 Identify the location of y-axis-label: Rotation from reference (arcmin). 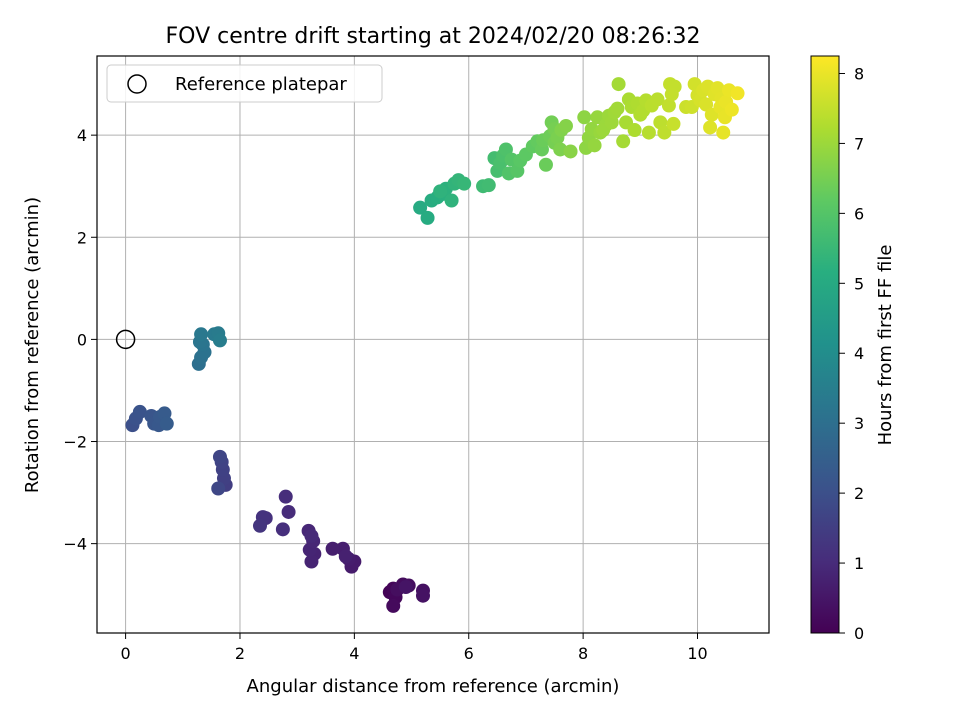
(32, 345).